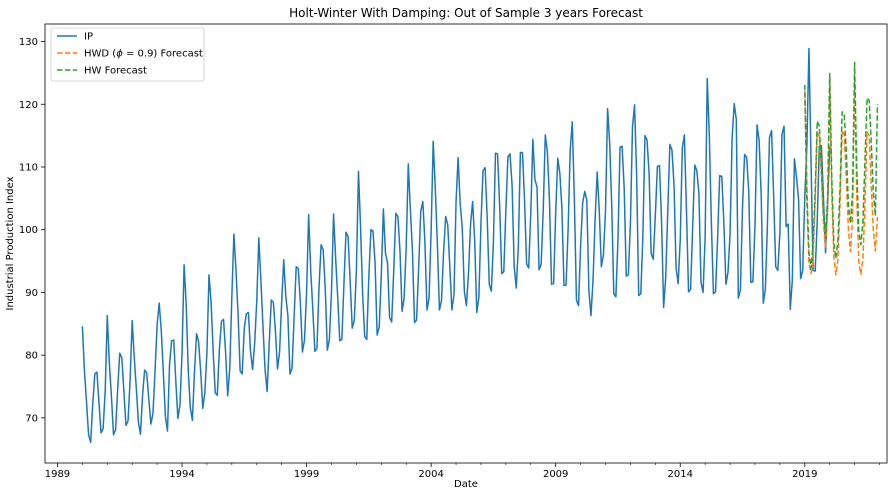 The width and height of the screenshot is (894, 496). What do you see at coordinates (555, 474) in the screenshot?
I see `x-tick-label: 2009` at bounding box center [555, 474].